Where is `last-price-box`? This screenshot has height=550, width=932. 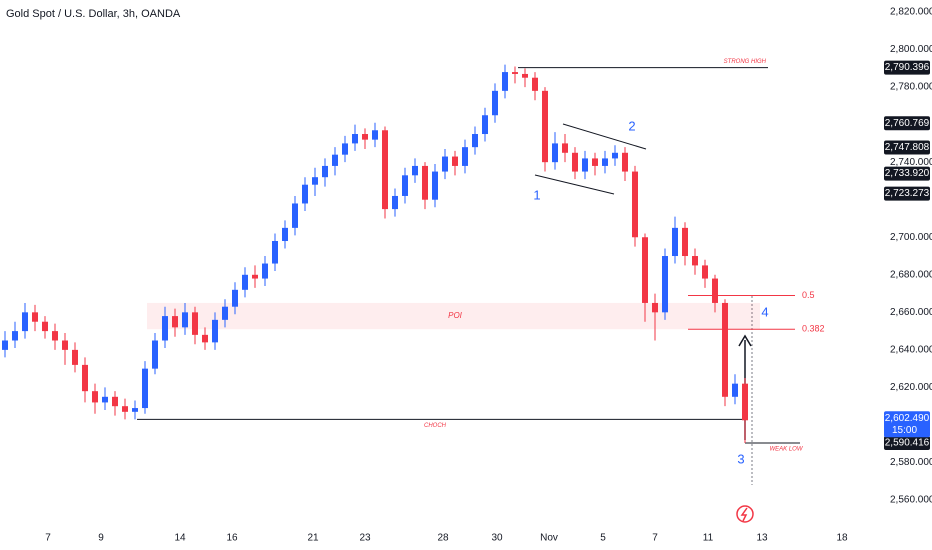 last-price-box is located at coordinates (907, 424).